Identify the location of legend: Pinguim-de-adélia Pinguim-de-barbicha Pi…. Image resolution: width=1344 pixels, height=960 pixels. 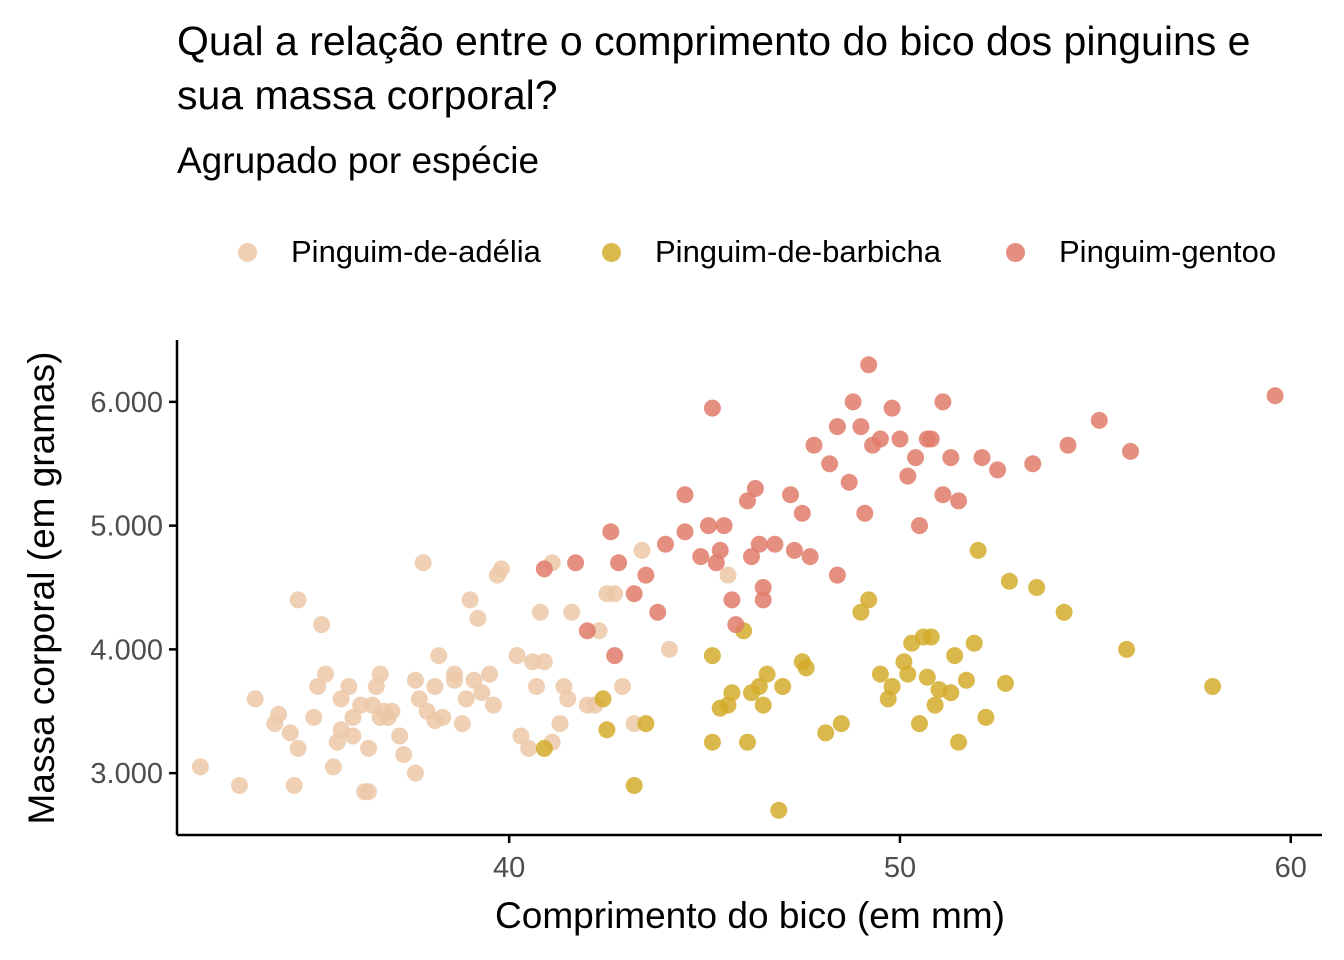
(672, 252).